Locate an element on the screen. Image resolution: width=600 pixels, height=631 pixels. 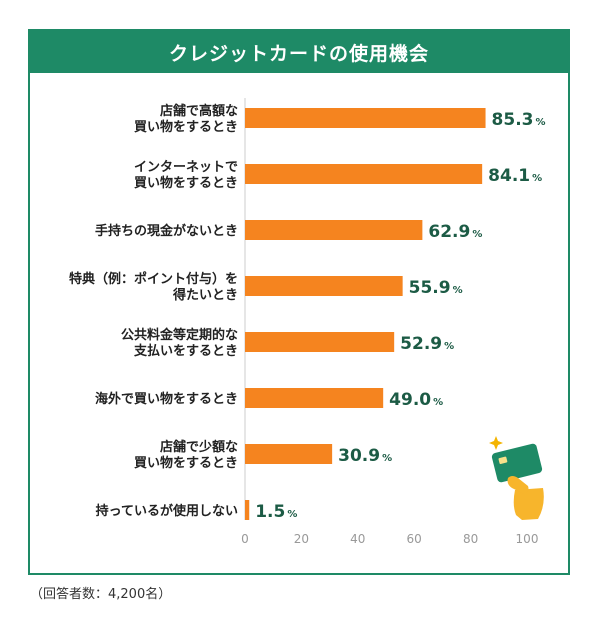
value-unit-8: % is located at coordinates (292, 514).